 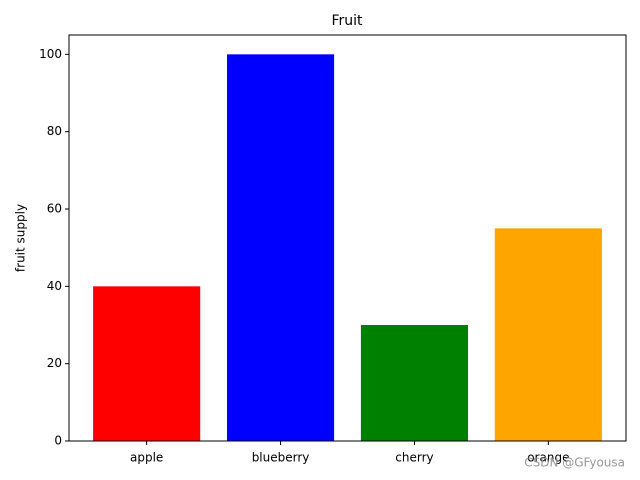 What do you see at coordinates (21, 238) in the screenshot?
I see `y-axis-label: fruit supply` at bounding box center [21, 238].